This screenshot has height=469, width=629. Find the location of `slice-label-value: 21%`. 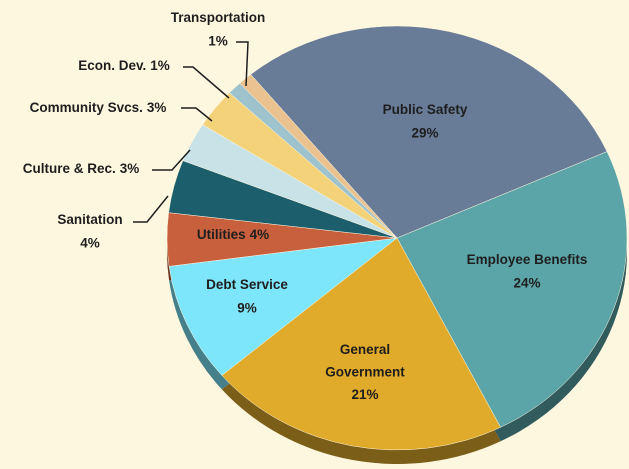

slice-label-value: 21% is located at coordinates (364, 394).